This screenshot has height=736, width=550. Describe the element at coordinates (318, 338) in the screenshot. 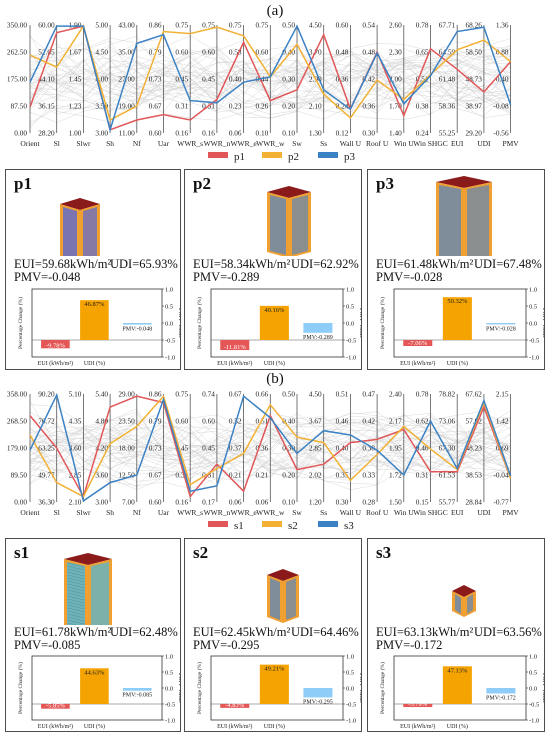

I see `pmv-value-label: PMV:-0.289` at that location.